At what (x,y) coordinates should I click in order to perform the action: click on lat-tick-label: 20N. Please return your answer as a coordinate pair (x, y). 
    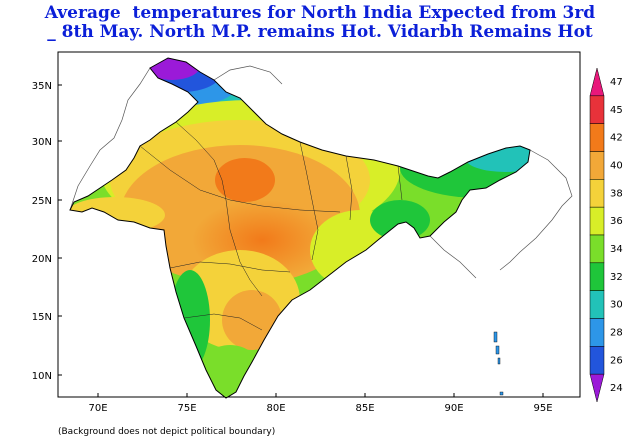
    Looking at the image, I should click on (42, 259).